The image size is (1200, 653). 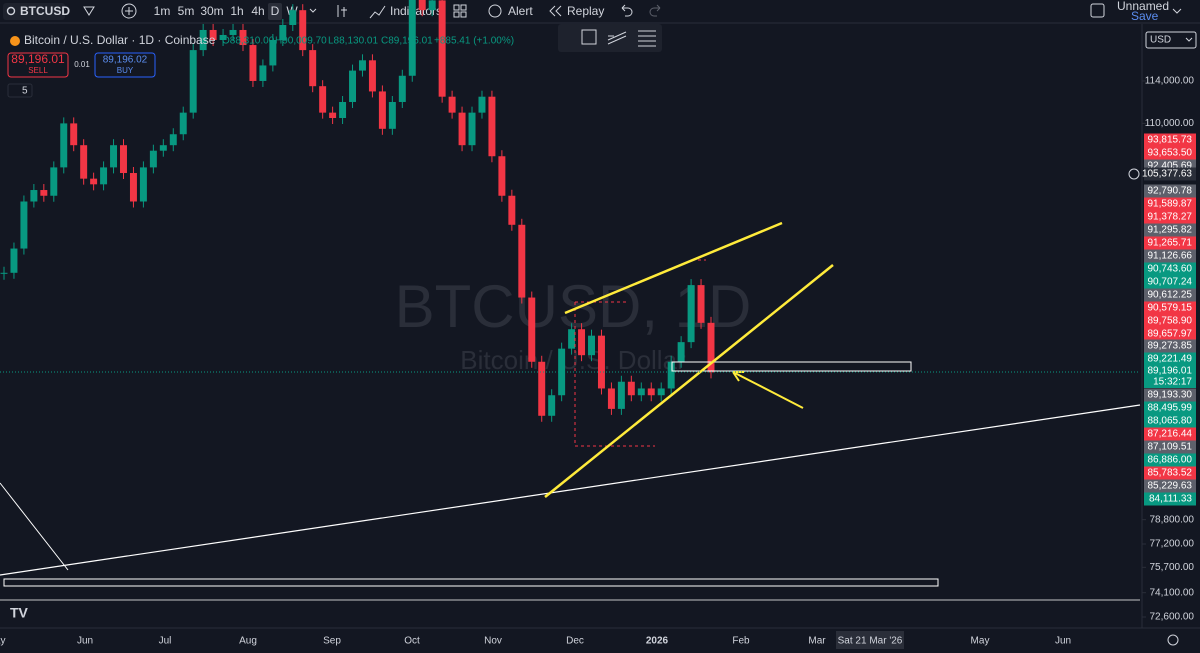 I want to click on interval-active, so click(x=275, y=11).